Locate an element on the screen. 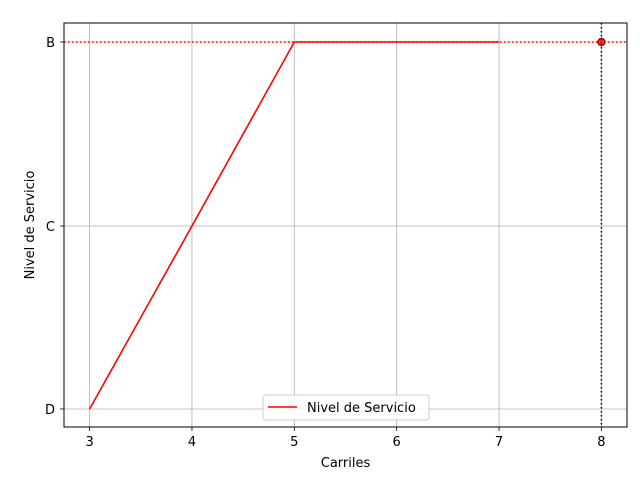 Image resolution: width=640 pixels, height=480 pixels. legend: Nivel de Servicio is located at coordinates (346, 407).